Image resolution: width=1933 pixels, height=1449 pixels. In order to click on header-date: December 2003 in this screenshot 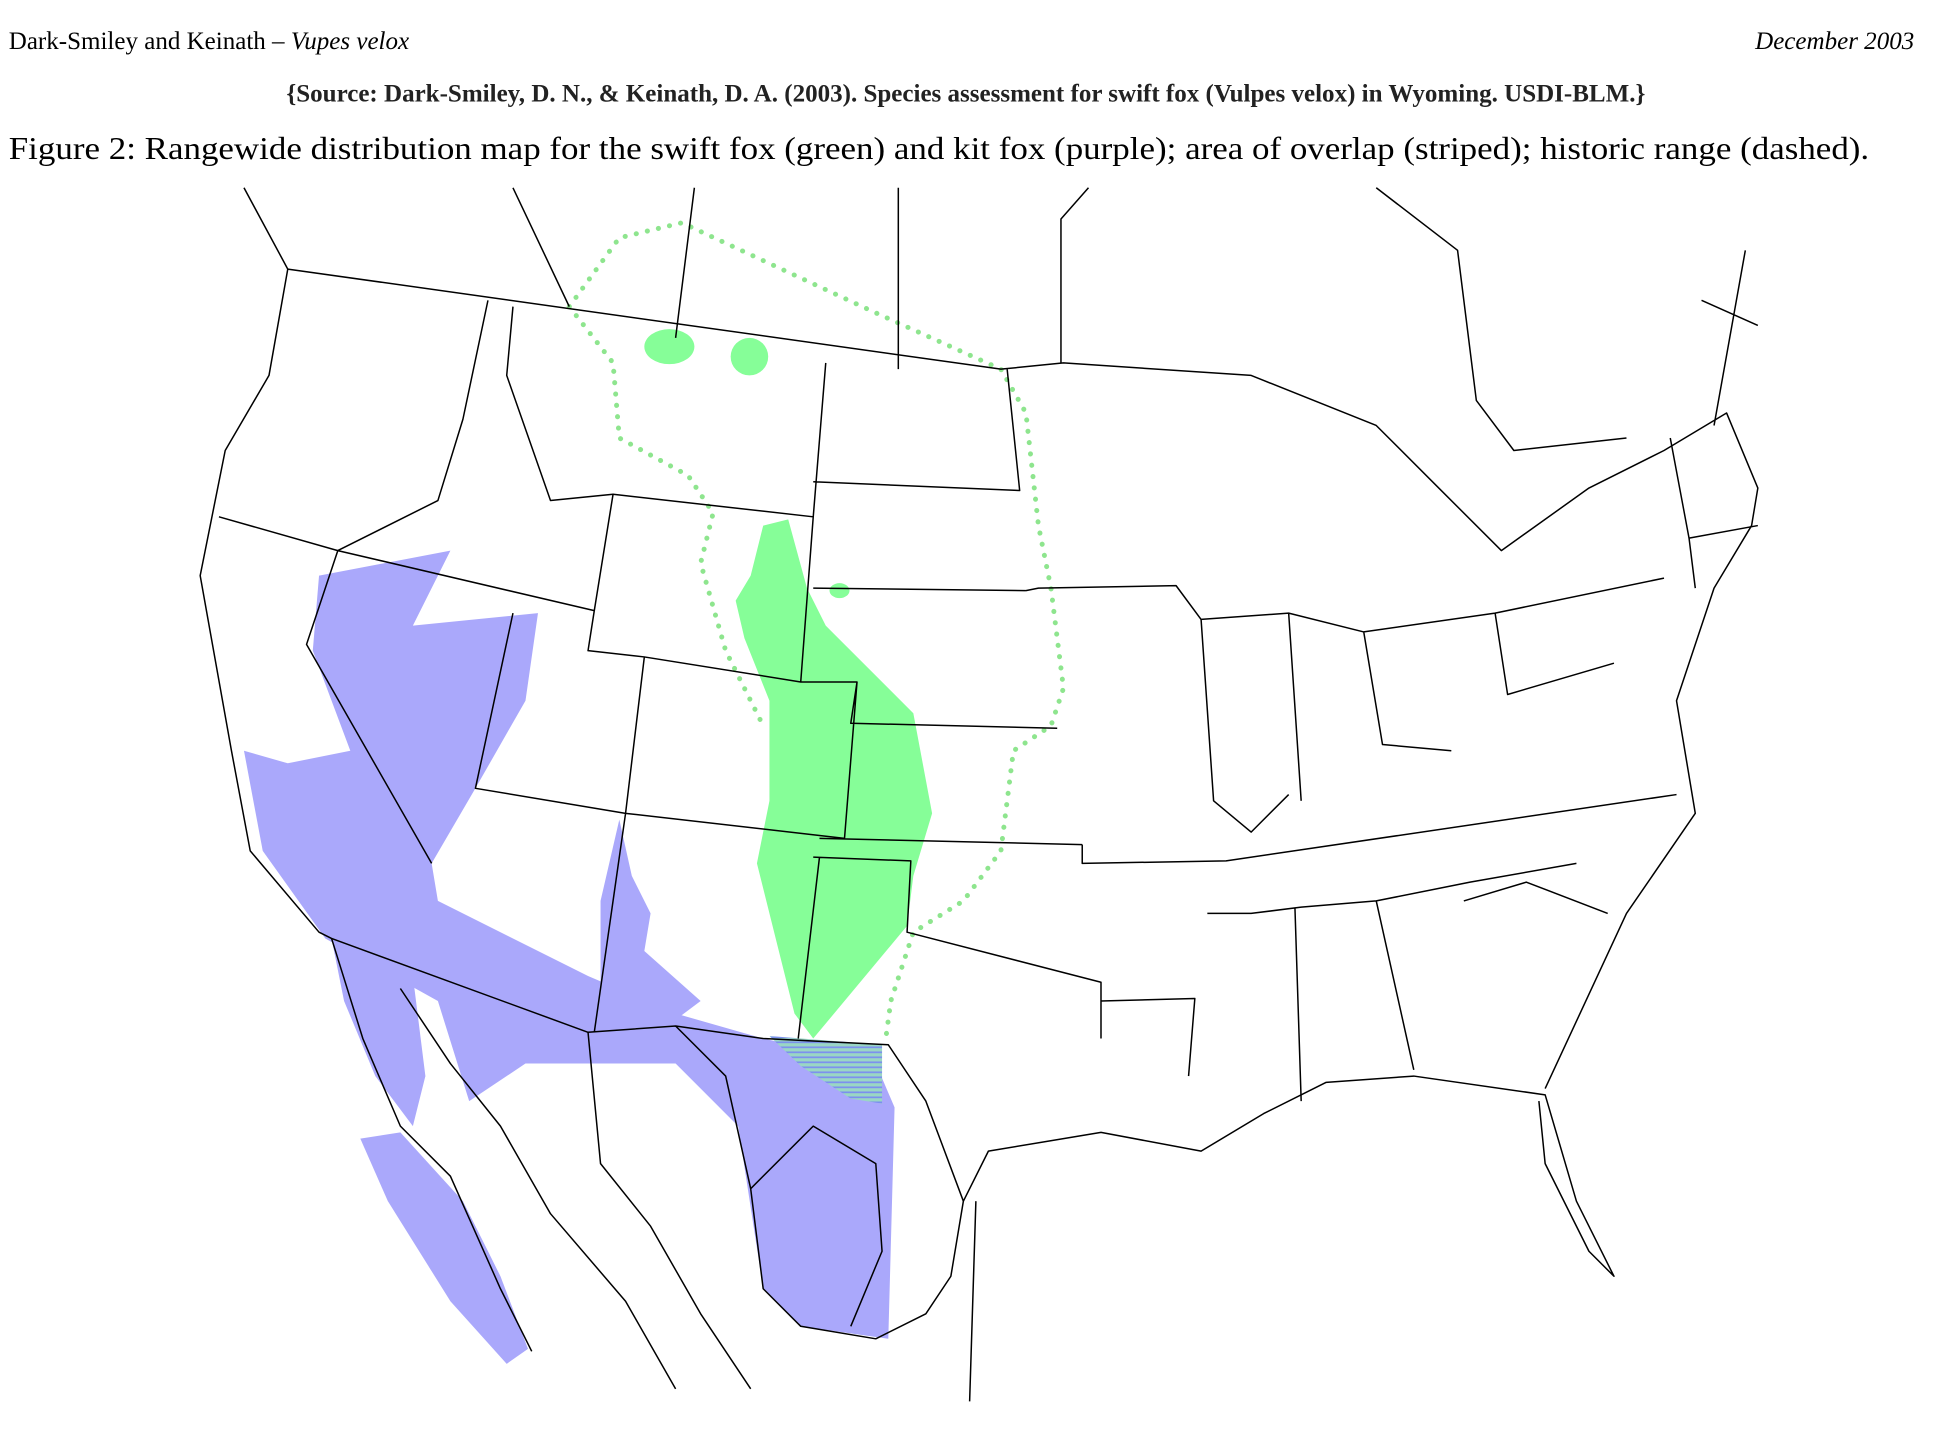, I will do `click(1834, 41)`.